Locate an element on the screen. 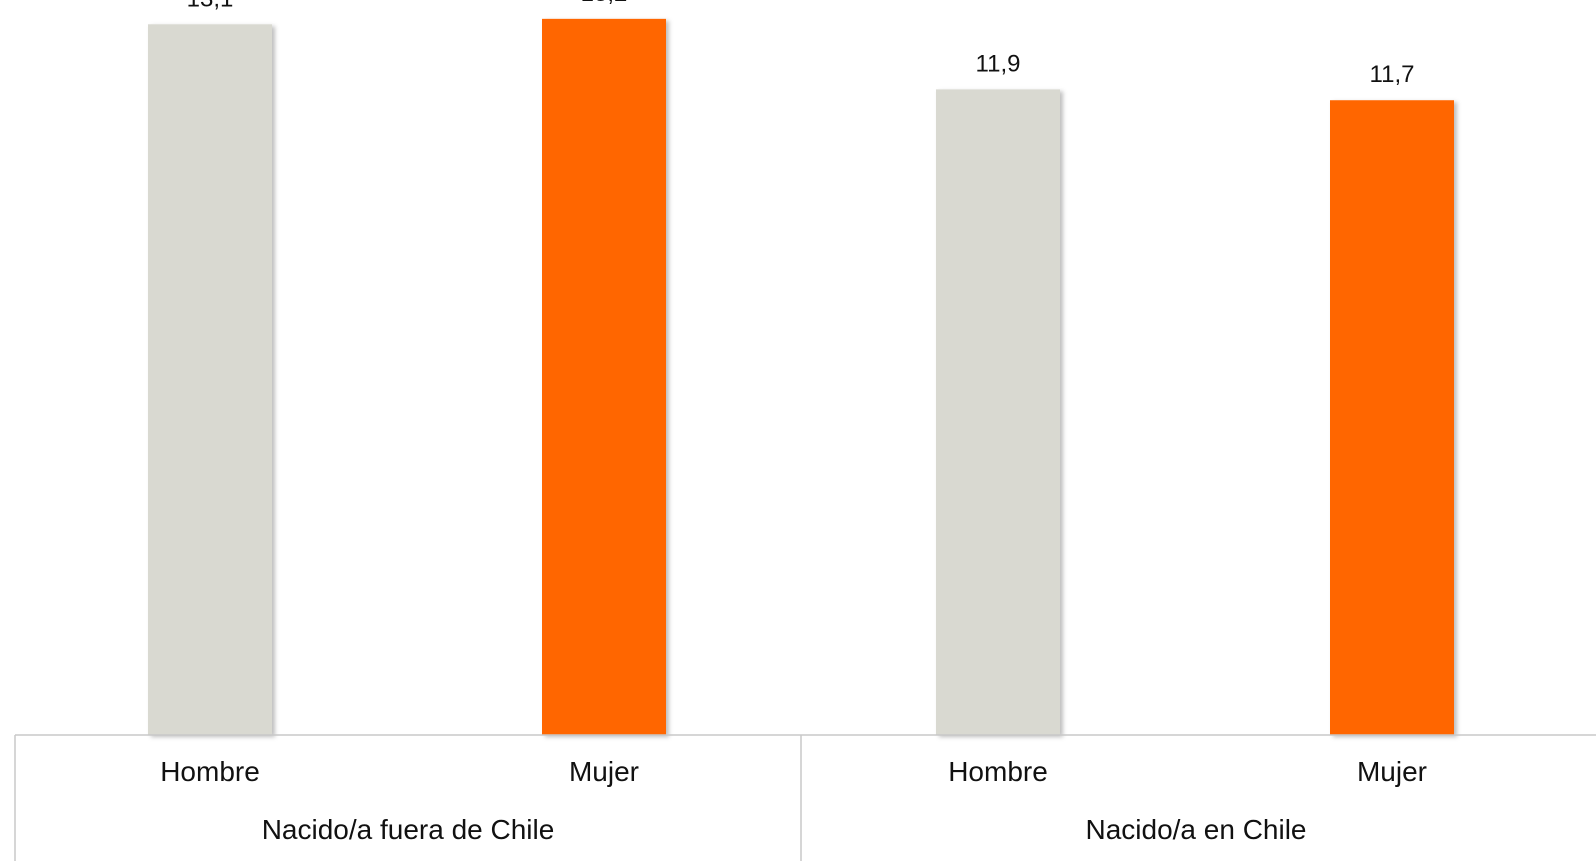  group-tick-label: Nacido/a en Chile is located at coordinates (1195, 829).